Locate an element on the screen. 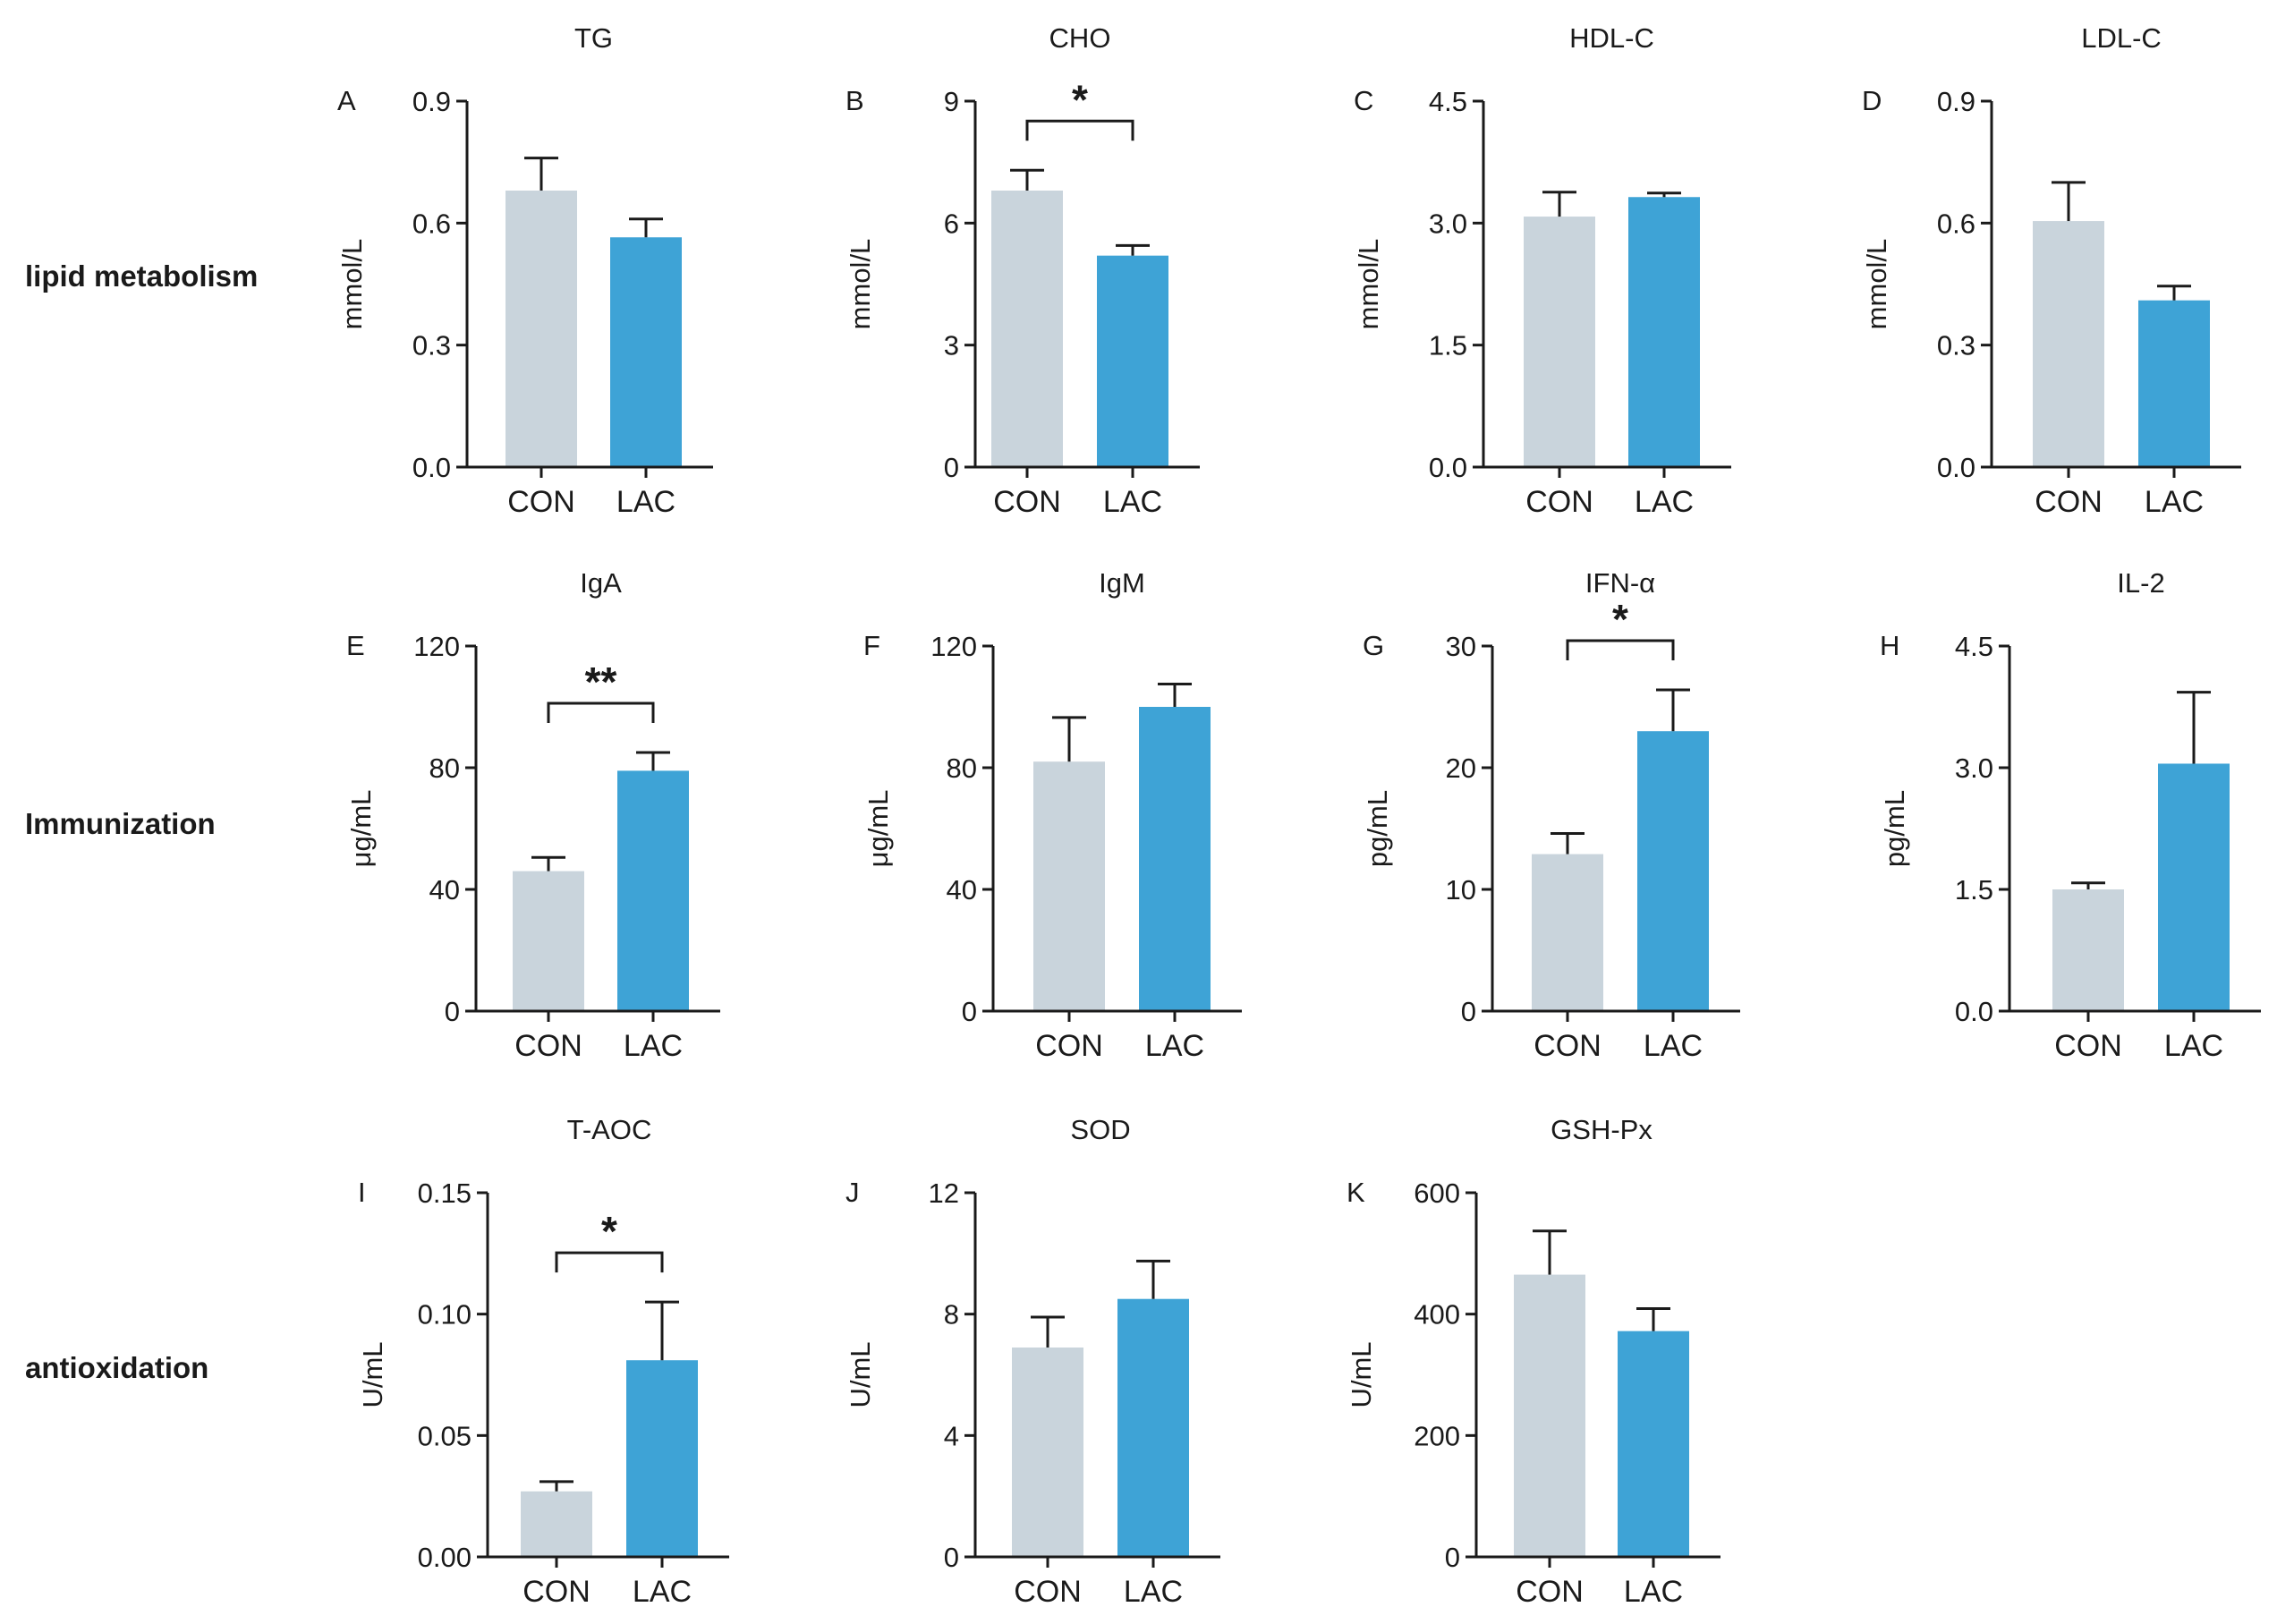 The width and height of the screenshot is (2294, 1624). y-axis-label: mmol/L is located at coordinates (860, 284).